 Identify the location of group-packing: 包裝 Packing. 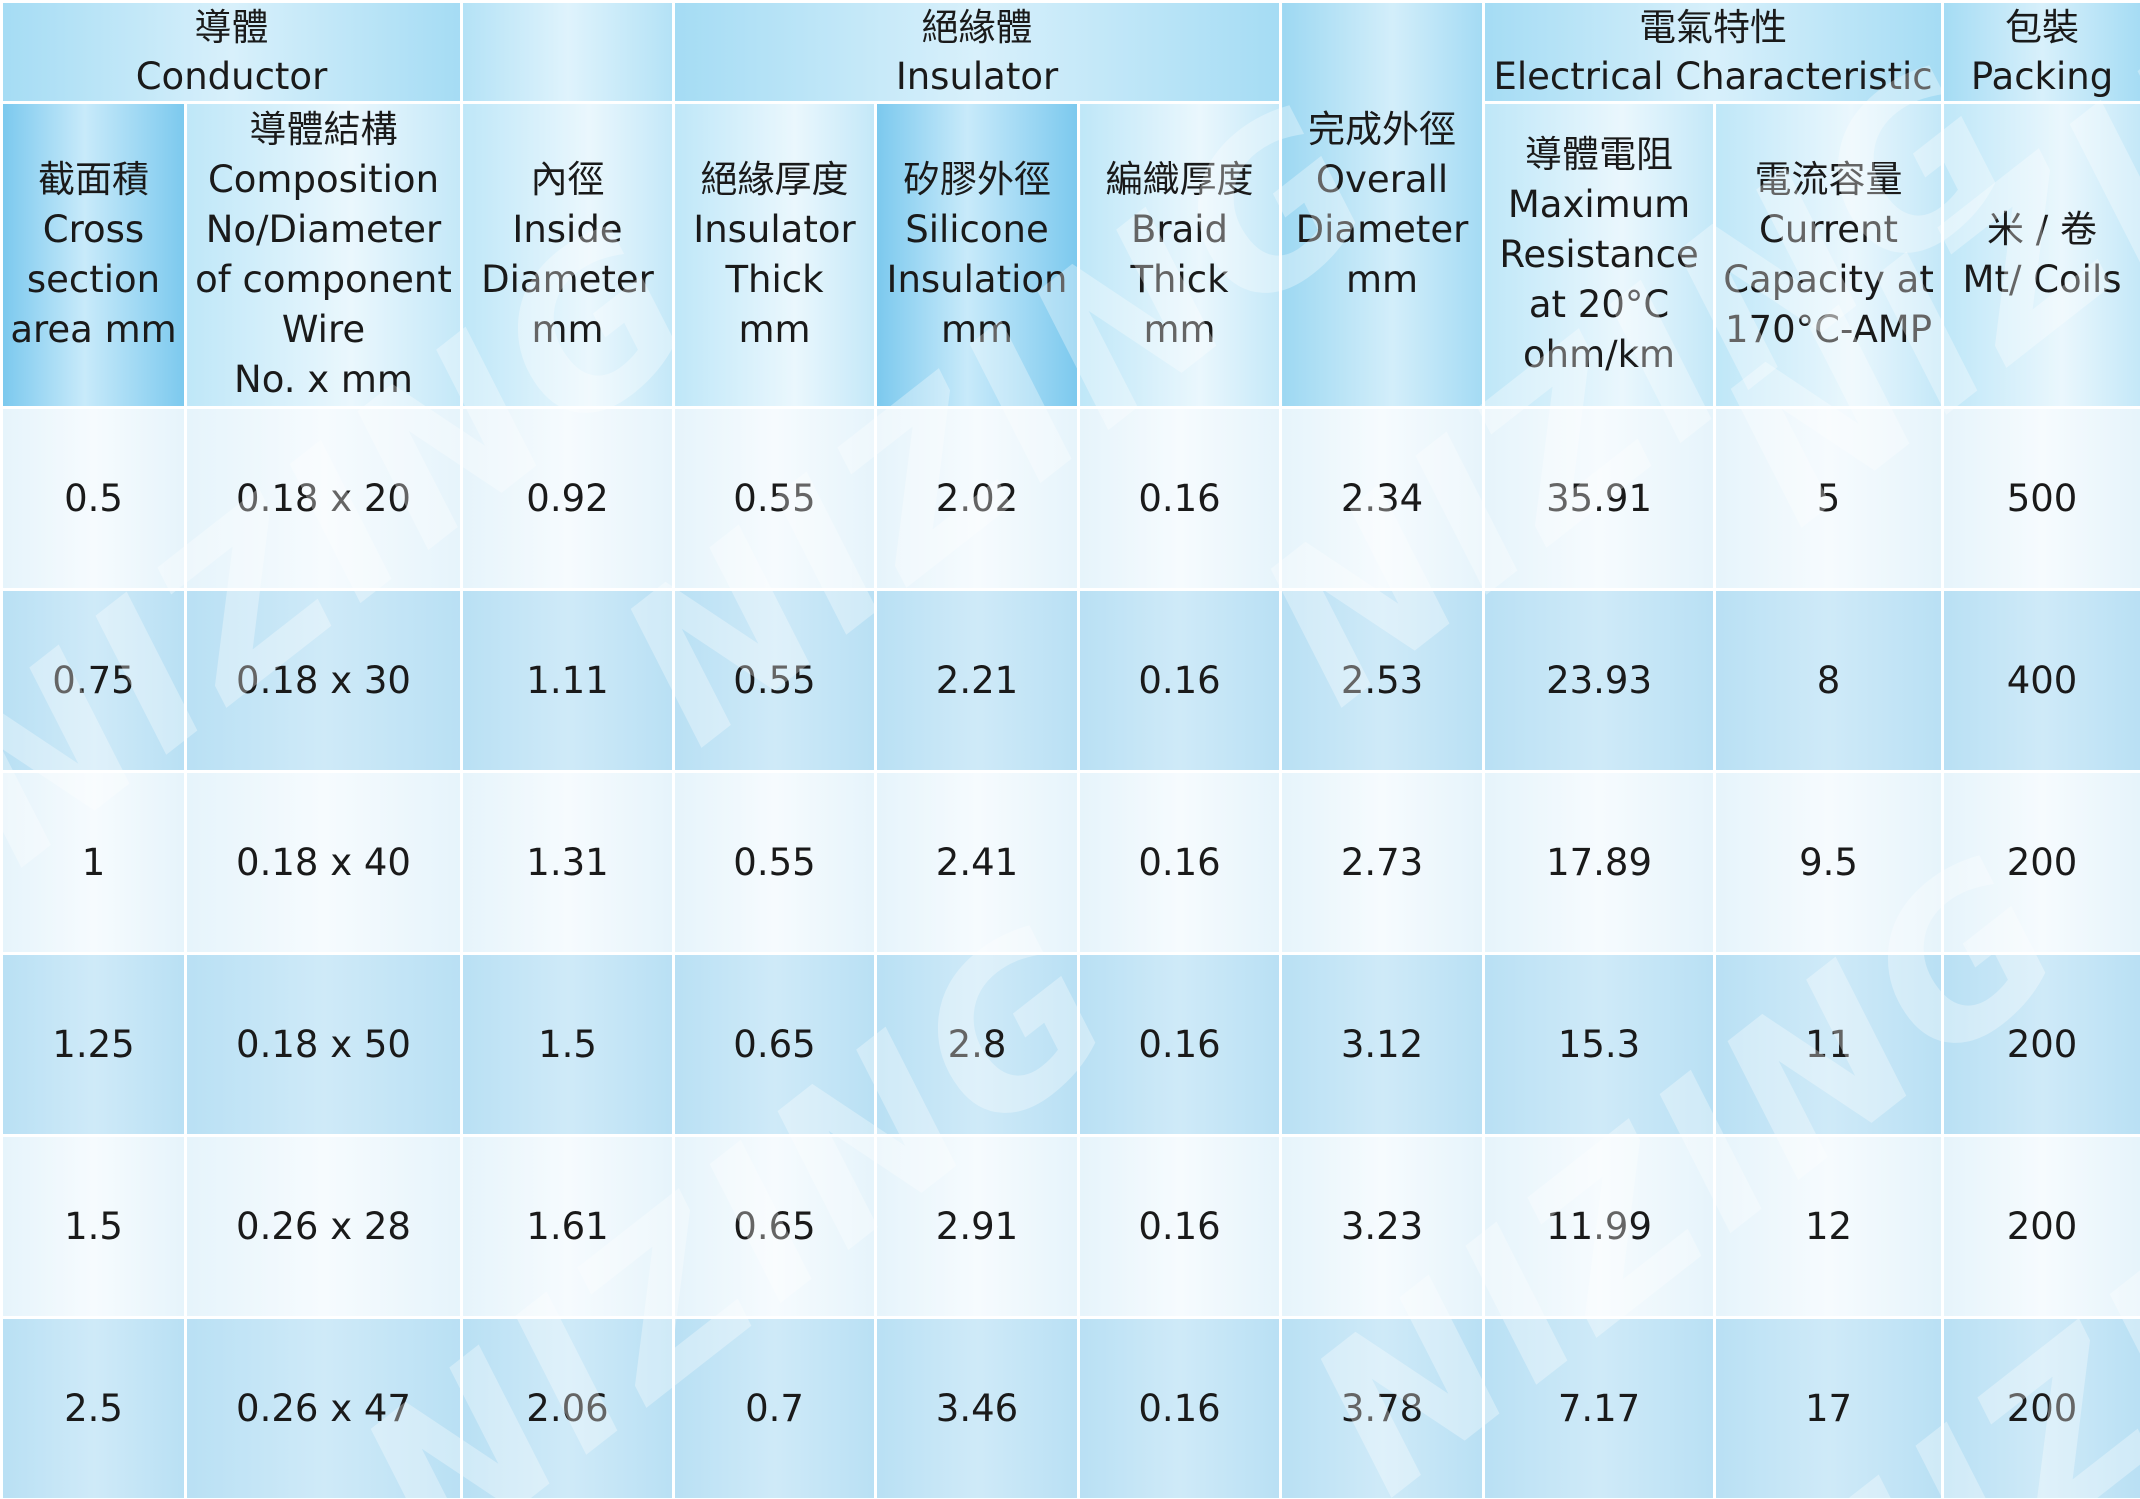
(2040, 52).